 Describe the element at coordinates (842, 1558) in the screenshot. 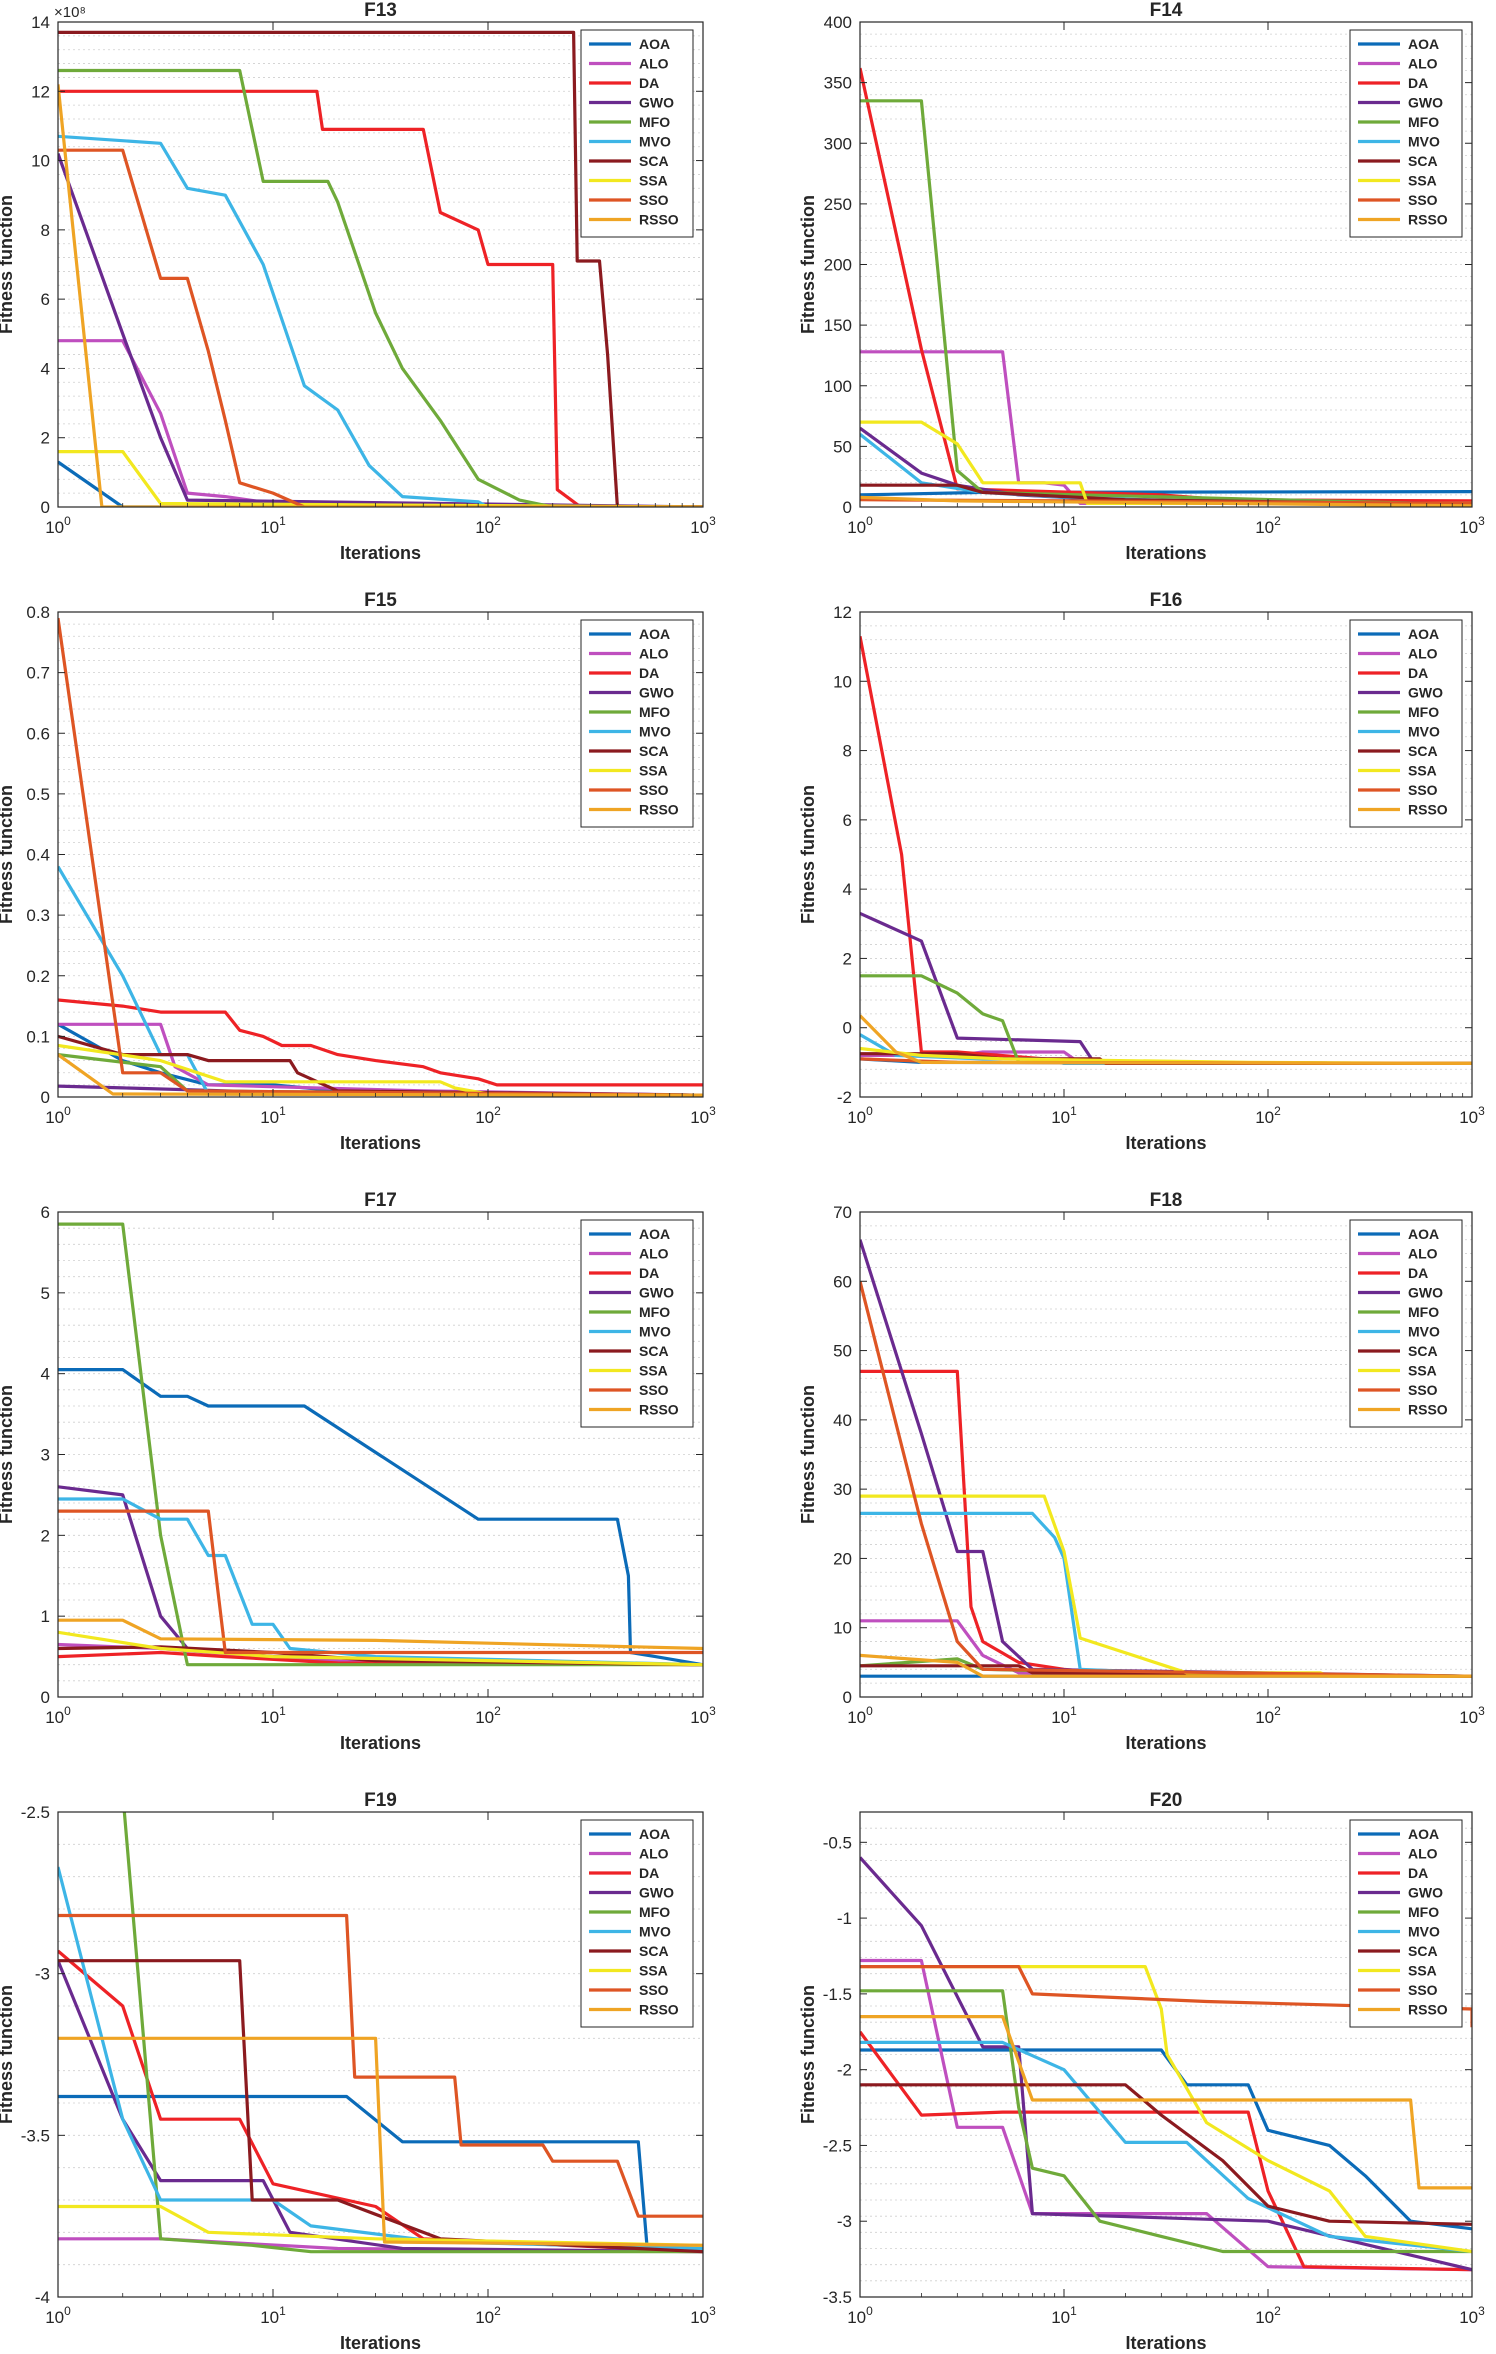

I see `y-tick-label: 20` at that location.